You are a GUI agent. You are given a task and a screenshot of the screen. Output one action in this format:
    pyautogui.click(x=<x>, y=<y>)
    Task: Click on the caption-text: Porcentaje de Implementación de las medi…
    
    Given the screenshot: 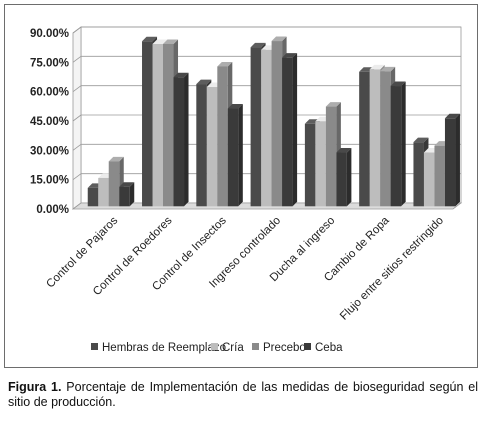 What is the action you would take?
    pyautogui.click(x=243, y=394)
    